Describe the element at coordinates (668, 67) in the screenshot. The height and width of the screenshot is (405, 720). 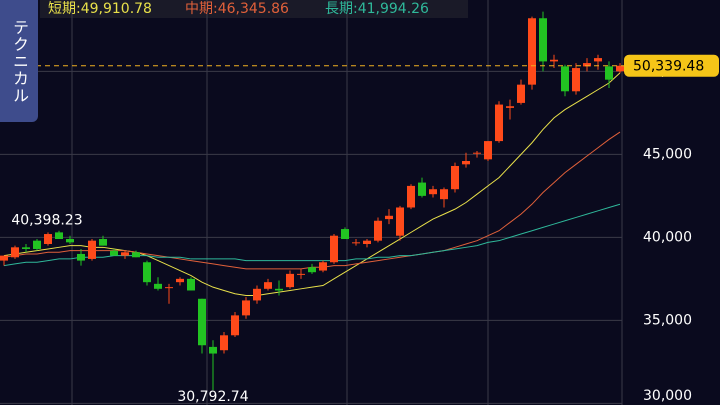
I see `last-price-label: 50,339.48` at that location.